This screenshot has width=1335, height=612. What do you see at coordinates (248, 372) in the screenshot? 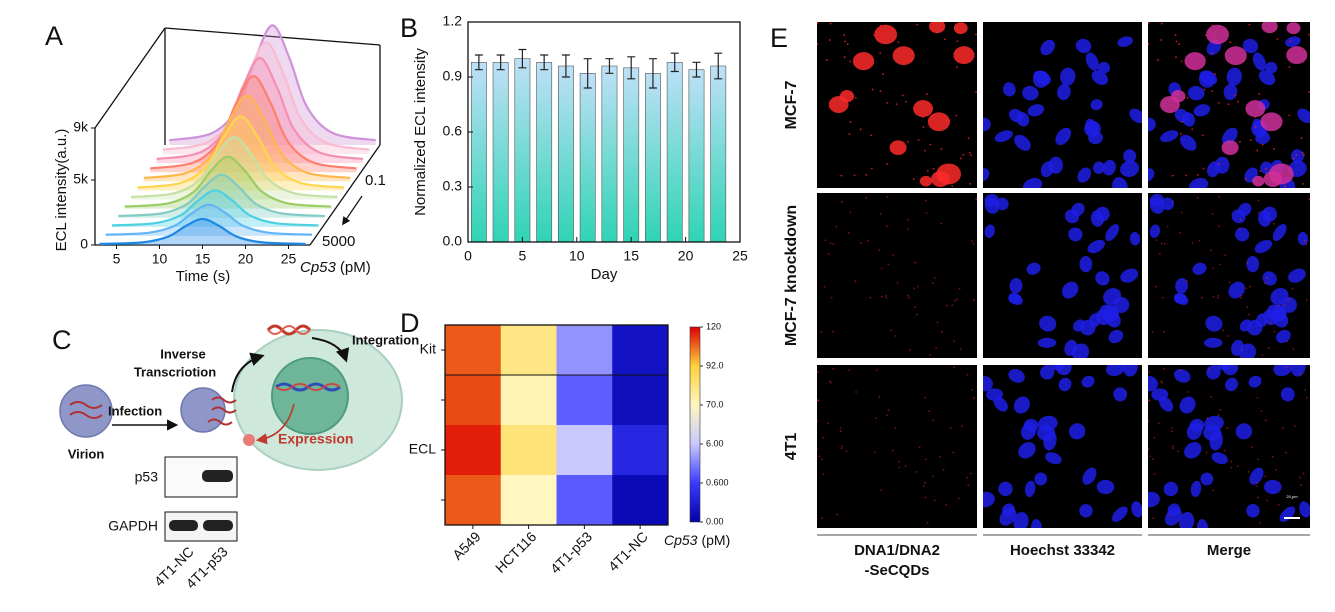
I see `arrow` at bounding box center [248, 372].